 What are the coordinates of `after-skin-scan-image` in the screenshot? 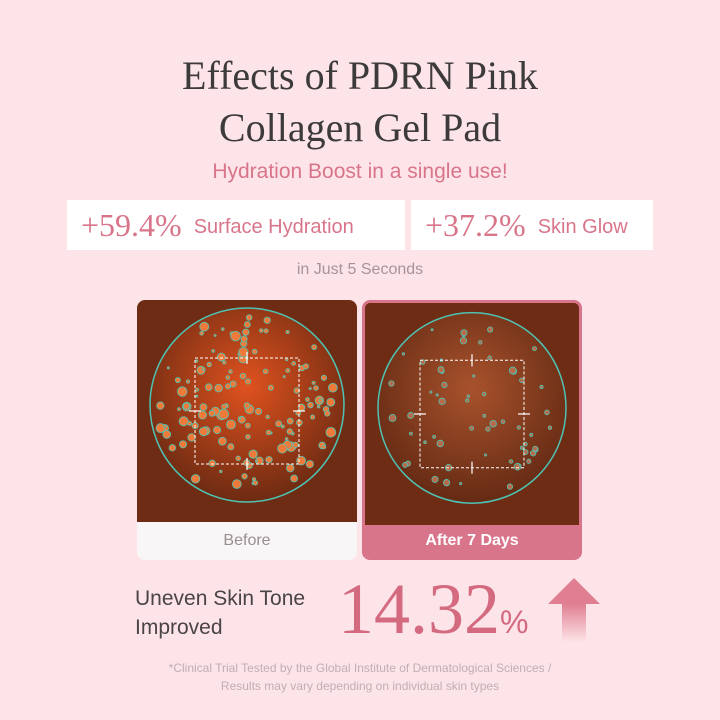 It's located at (472, 414).